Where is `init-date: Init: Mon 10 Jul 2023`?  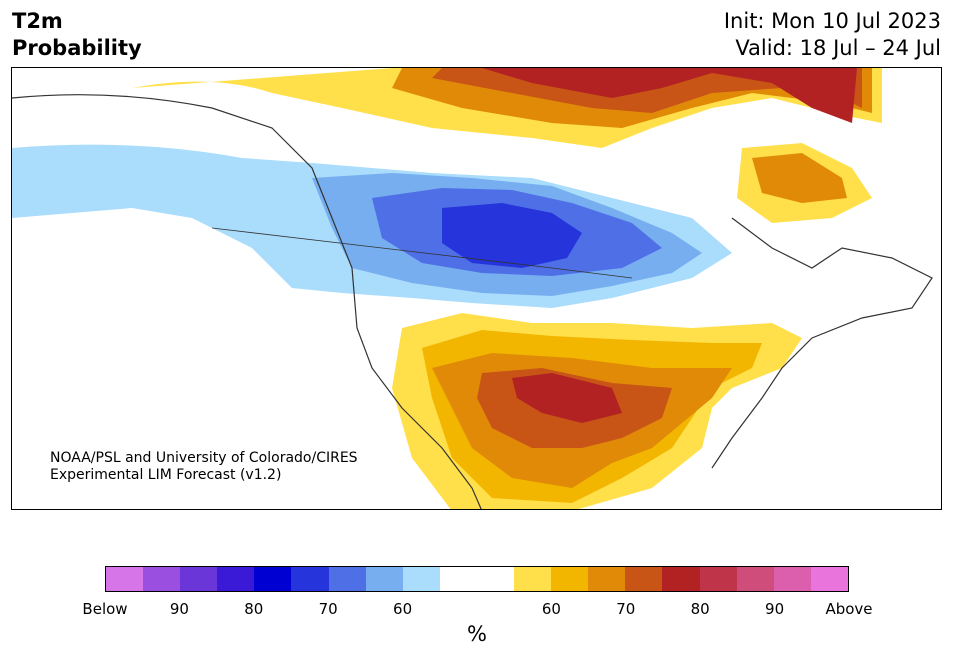
init-date: Init: Mon 10 Jul 2023 is located at coordinates (832, 21).